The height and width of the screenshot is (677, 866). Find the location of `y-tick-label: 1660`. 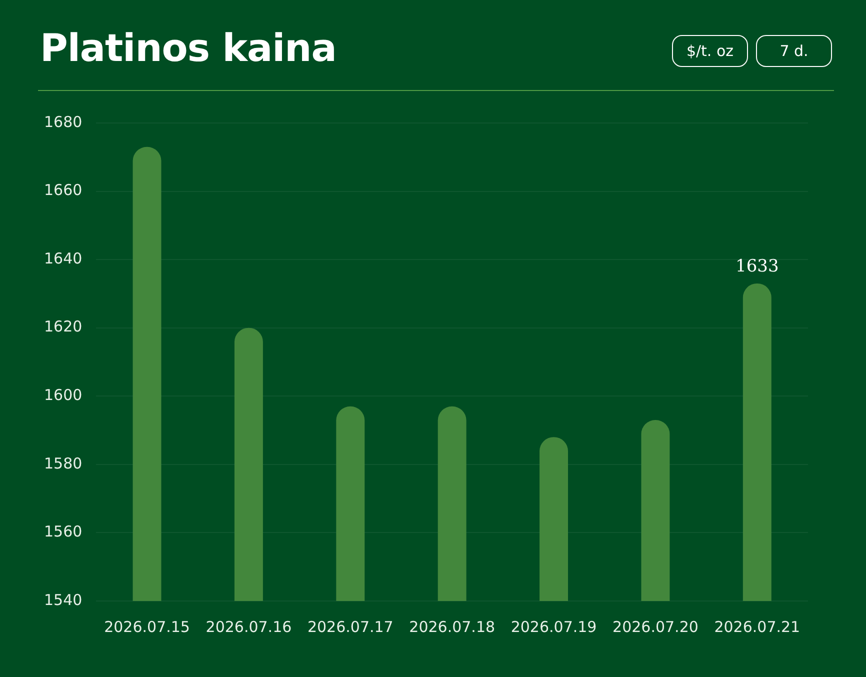

y-tick-label: 1660 is located at coordinates (63, 190).